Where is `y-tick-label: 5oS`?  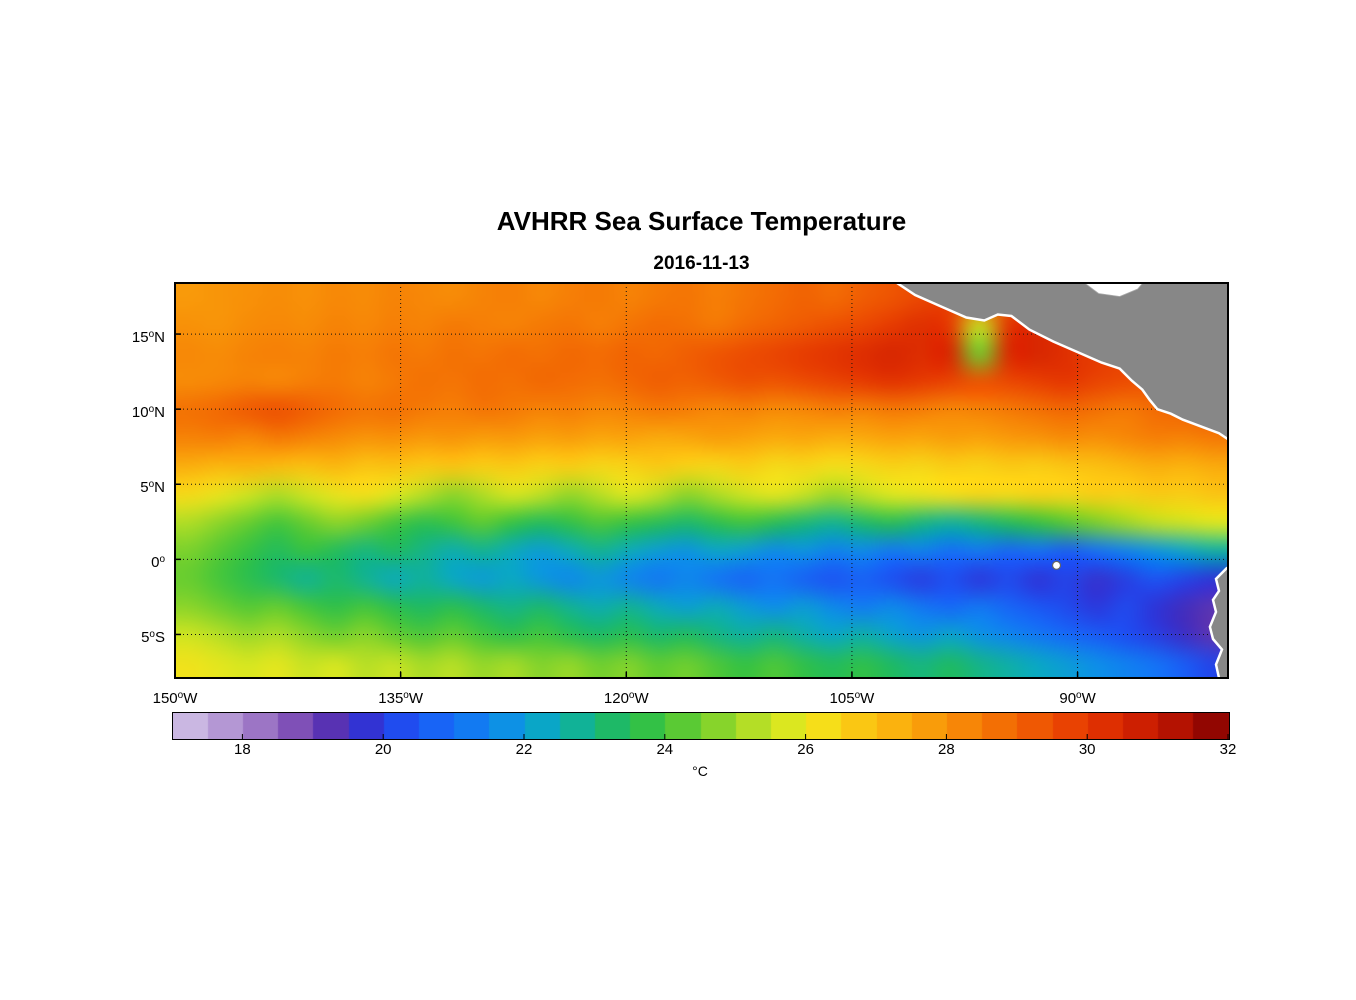
y-tick-label: 5oS is located at coordinates (153, 638).